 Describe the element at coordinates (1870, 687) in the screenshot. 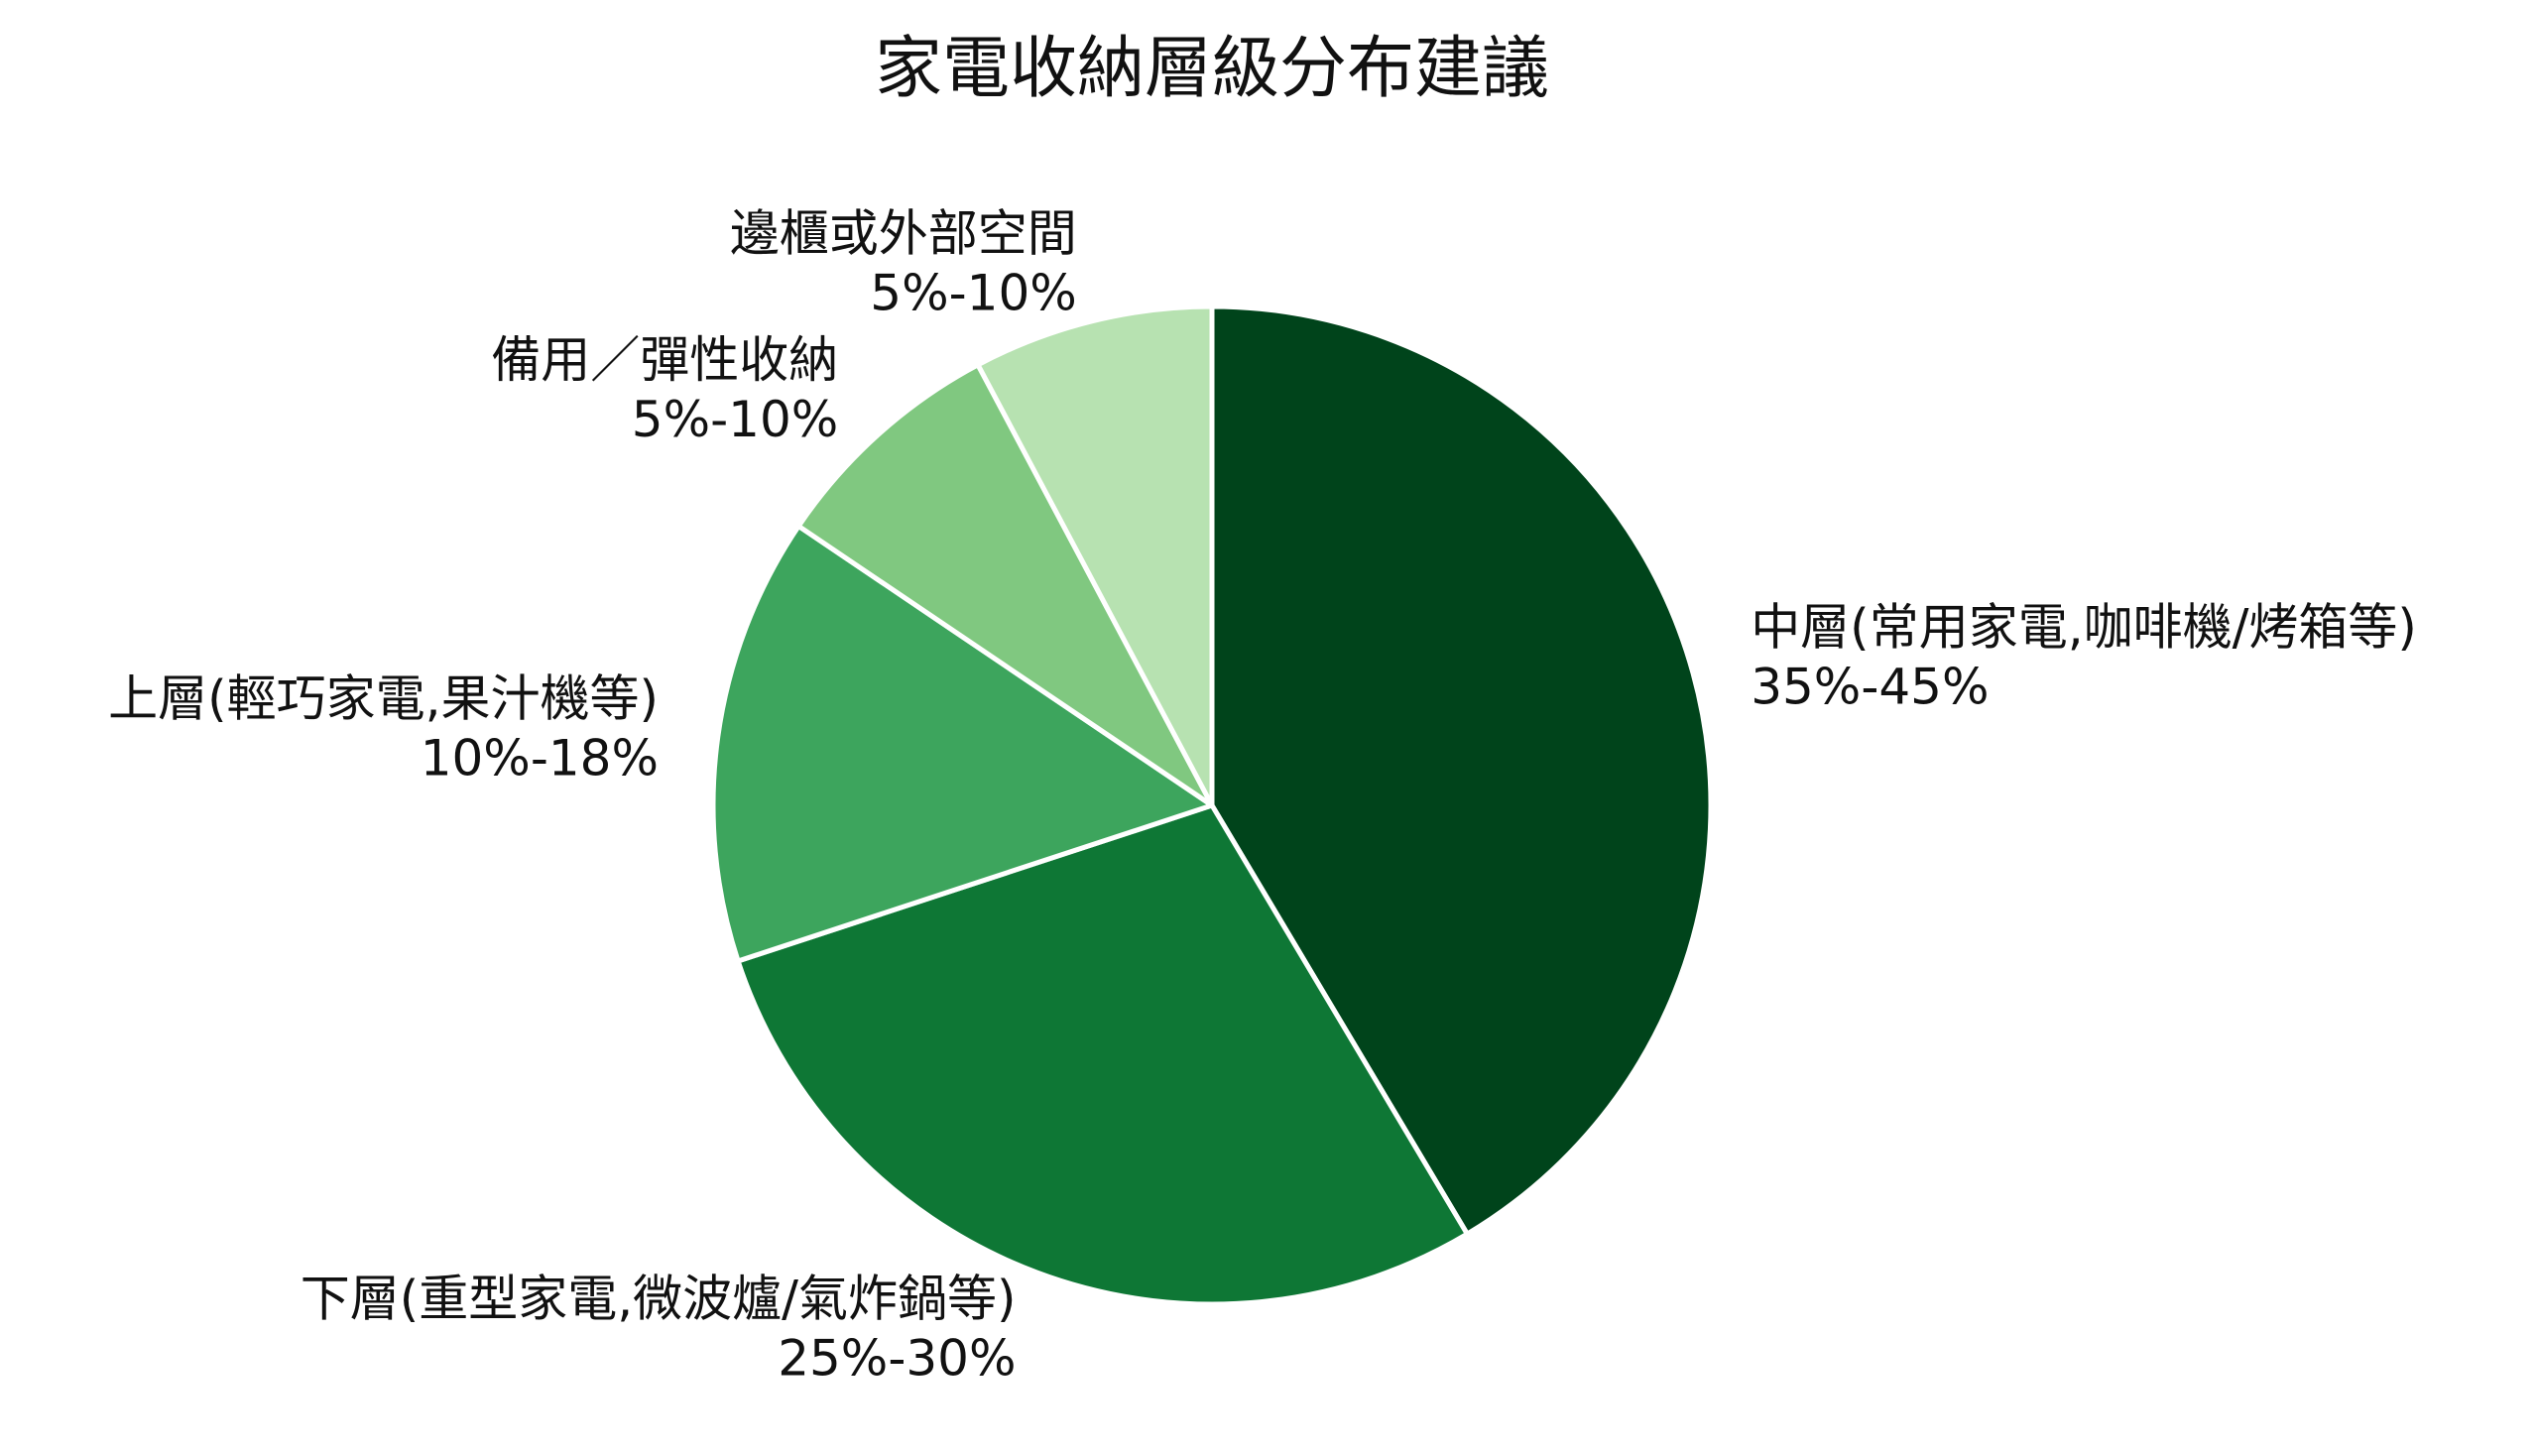

I see `slice-range-label: 35%-45%` at that location.